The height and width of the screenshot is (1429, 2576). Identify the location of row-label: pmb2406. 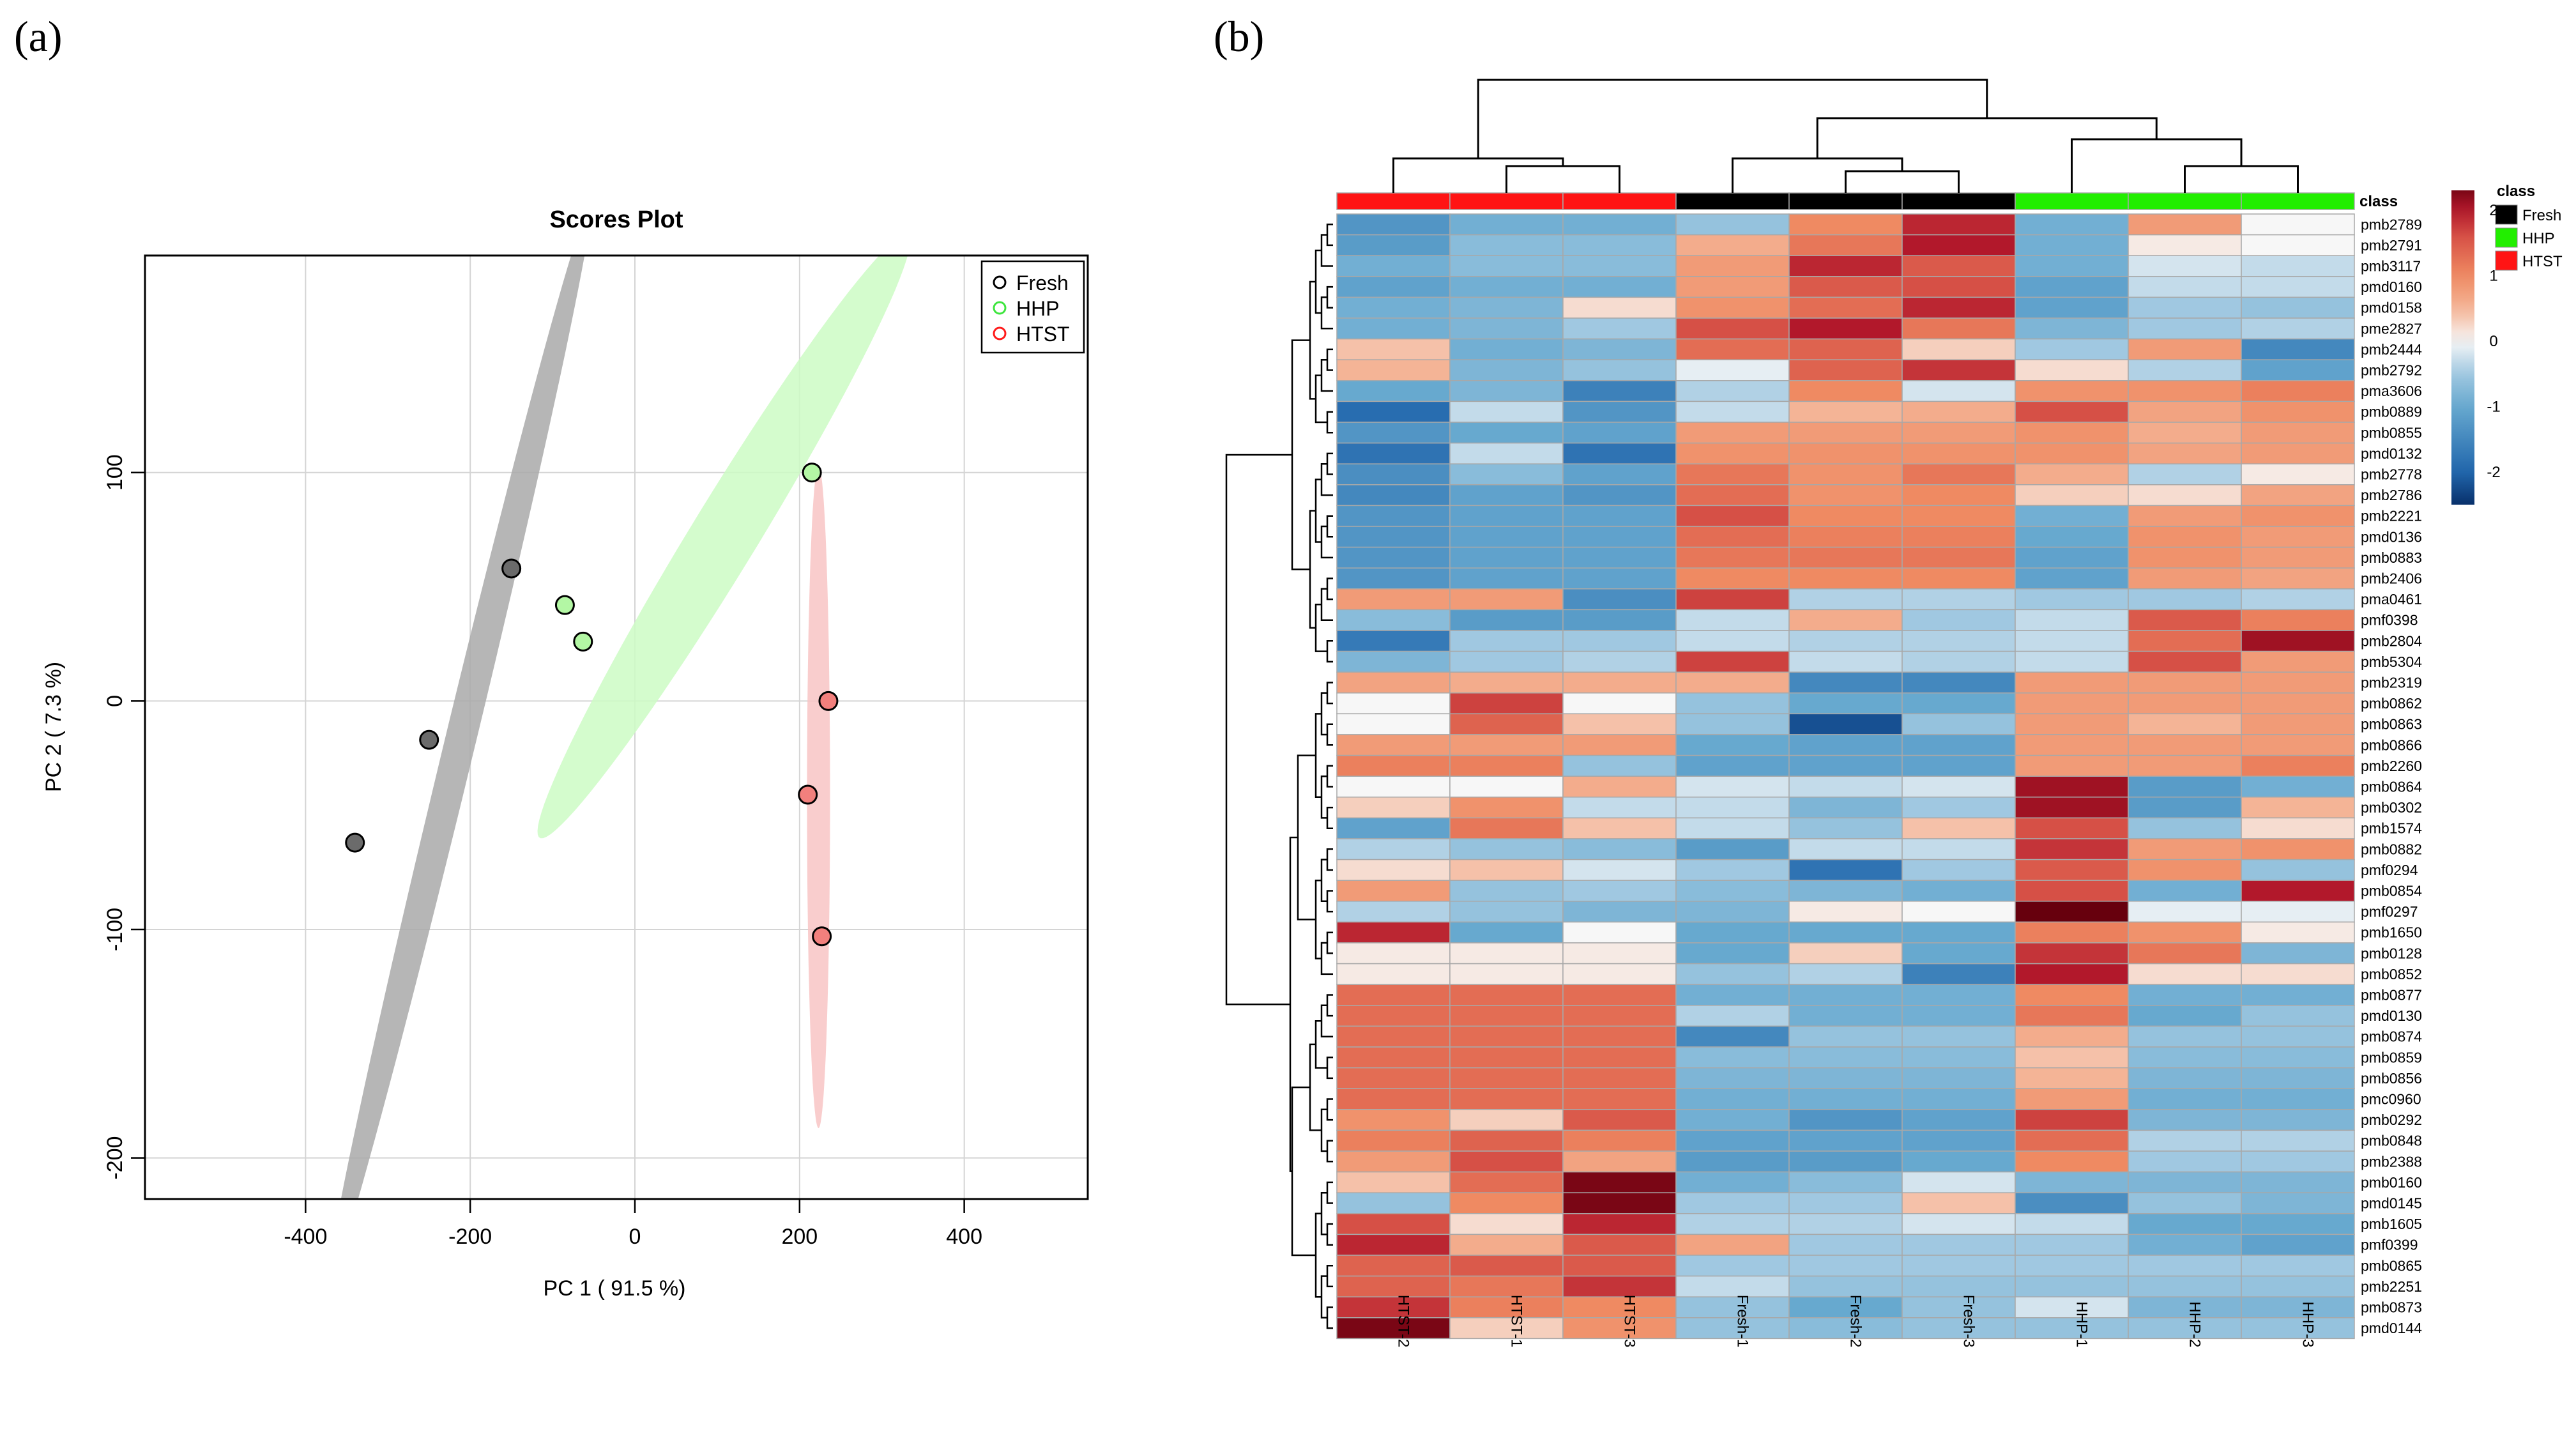
(2391, 578).